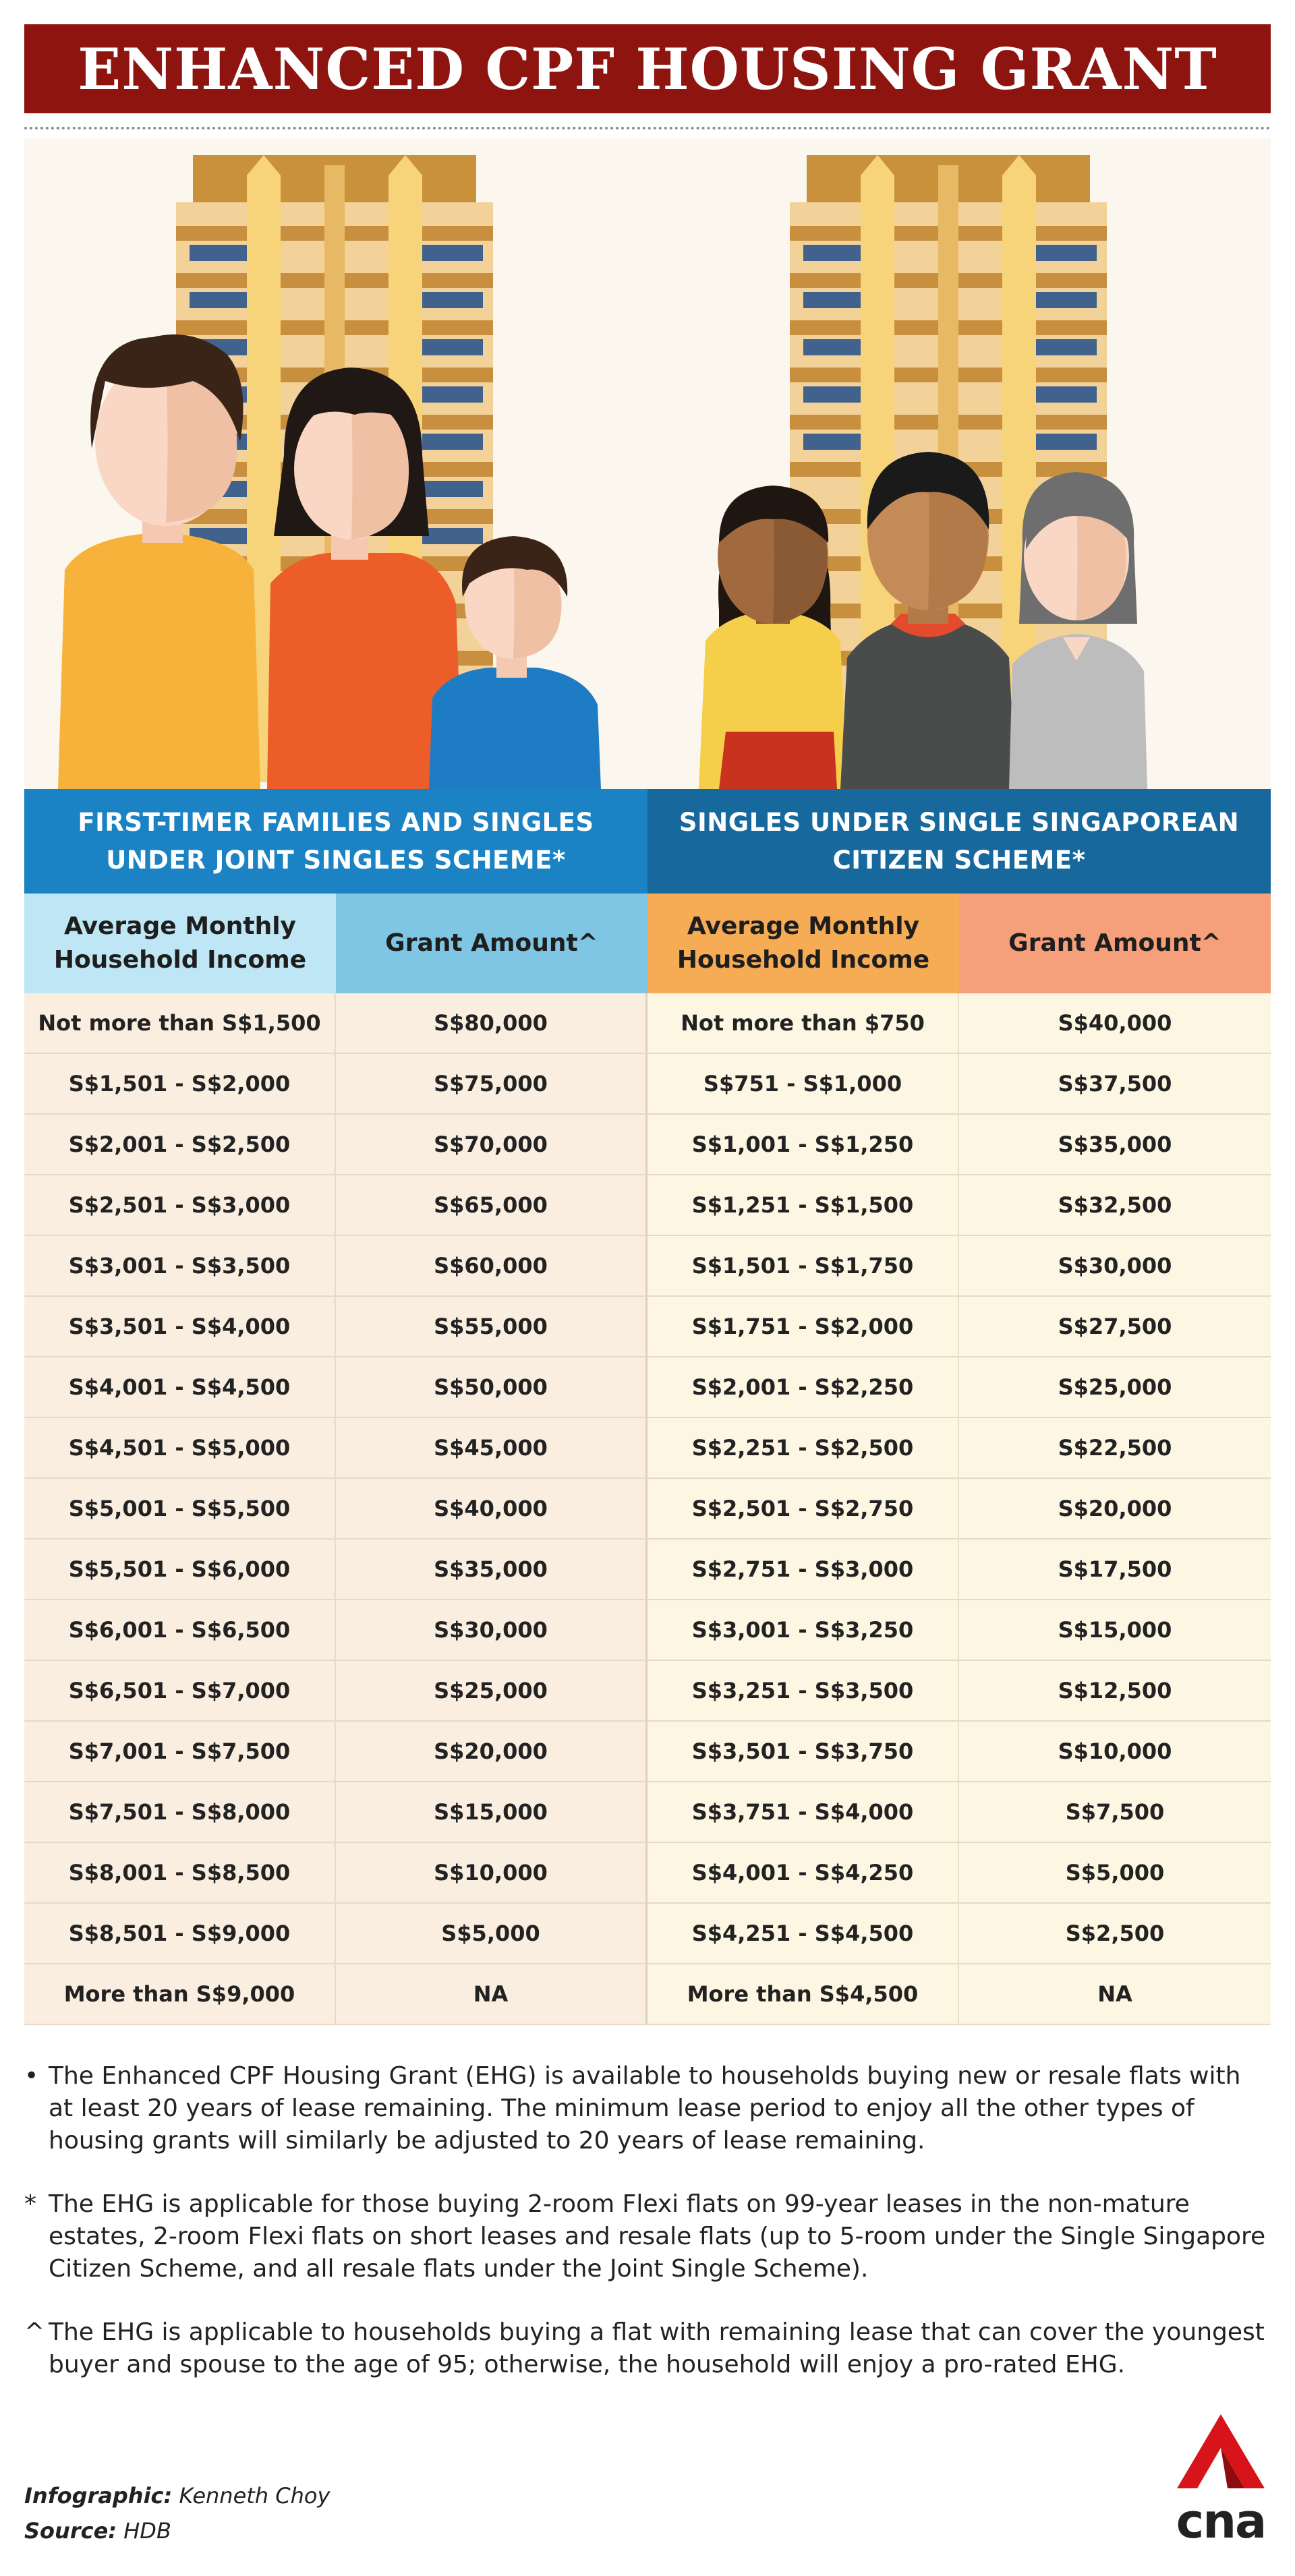  What do you see at coordinates (803, 1266) in the screenshot?
I see `income-cell-right: S$1,501 - S$1,750` at bounding box center [803, 1266].